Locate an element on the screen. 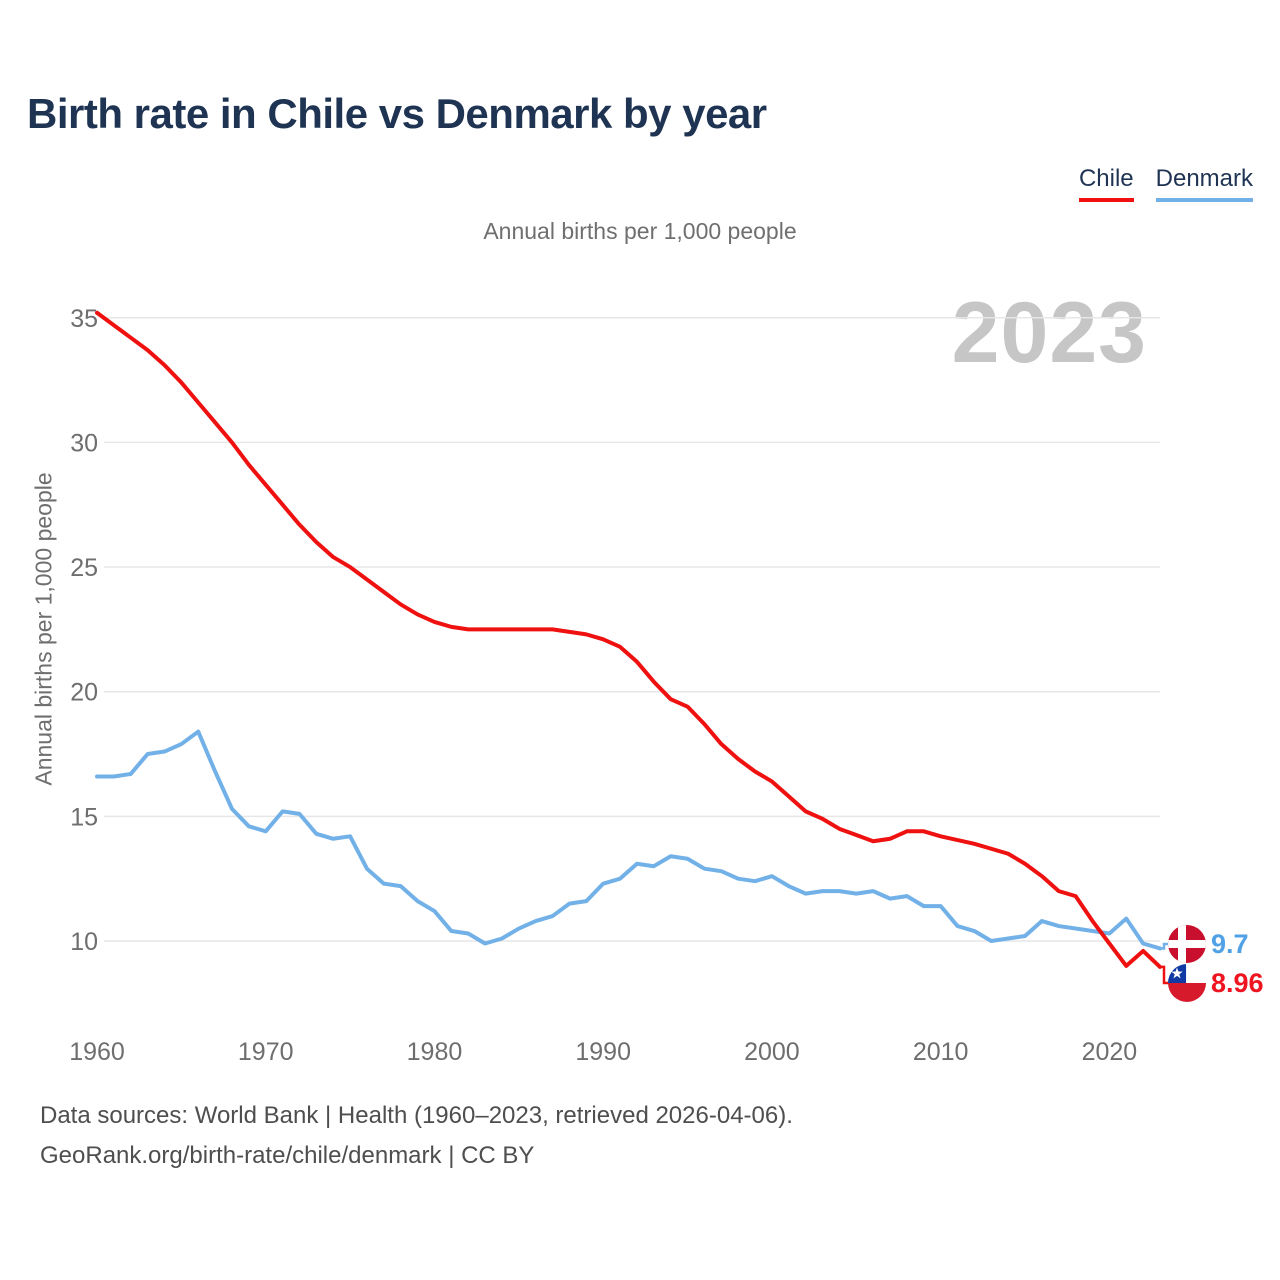 The height and width of the screenshot is (1280, 1280). flag-cross-horizontal is located at coordinates (1187, 944).